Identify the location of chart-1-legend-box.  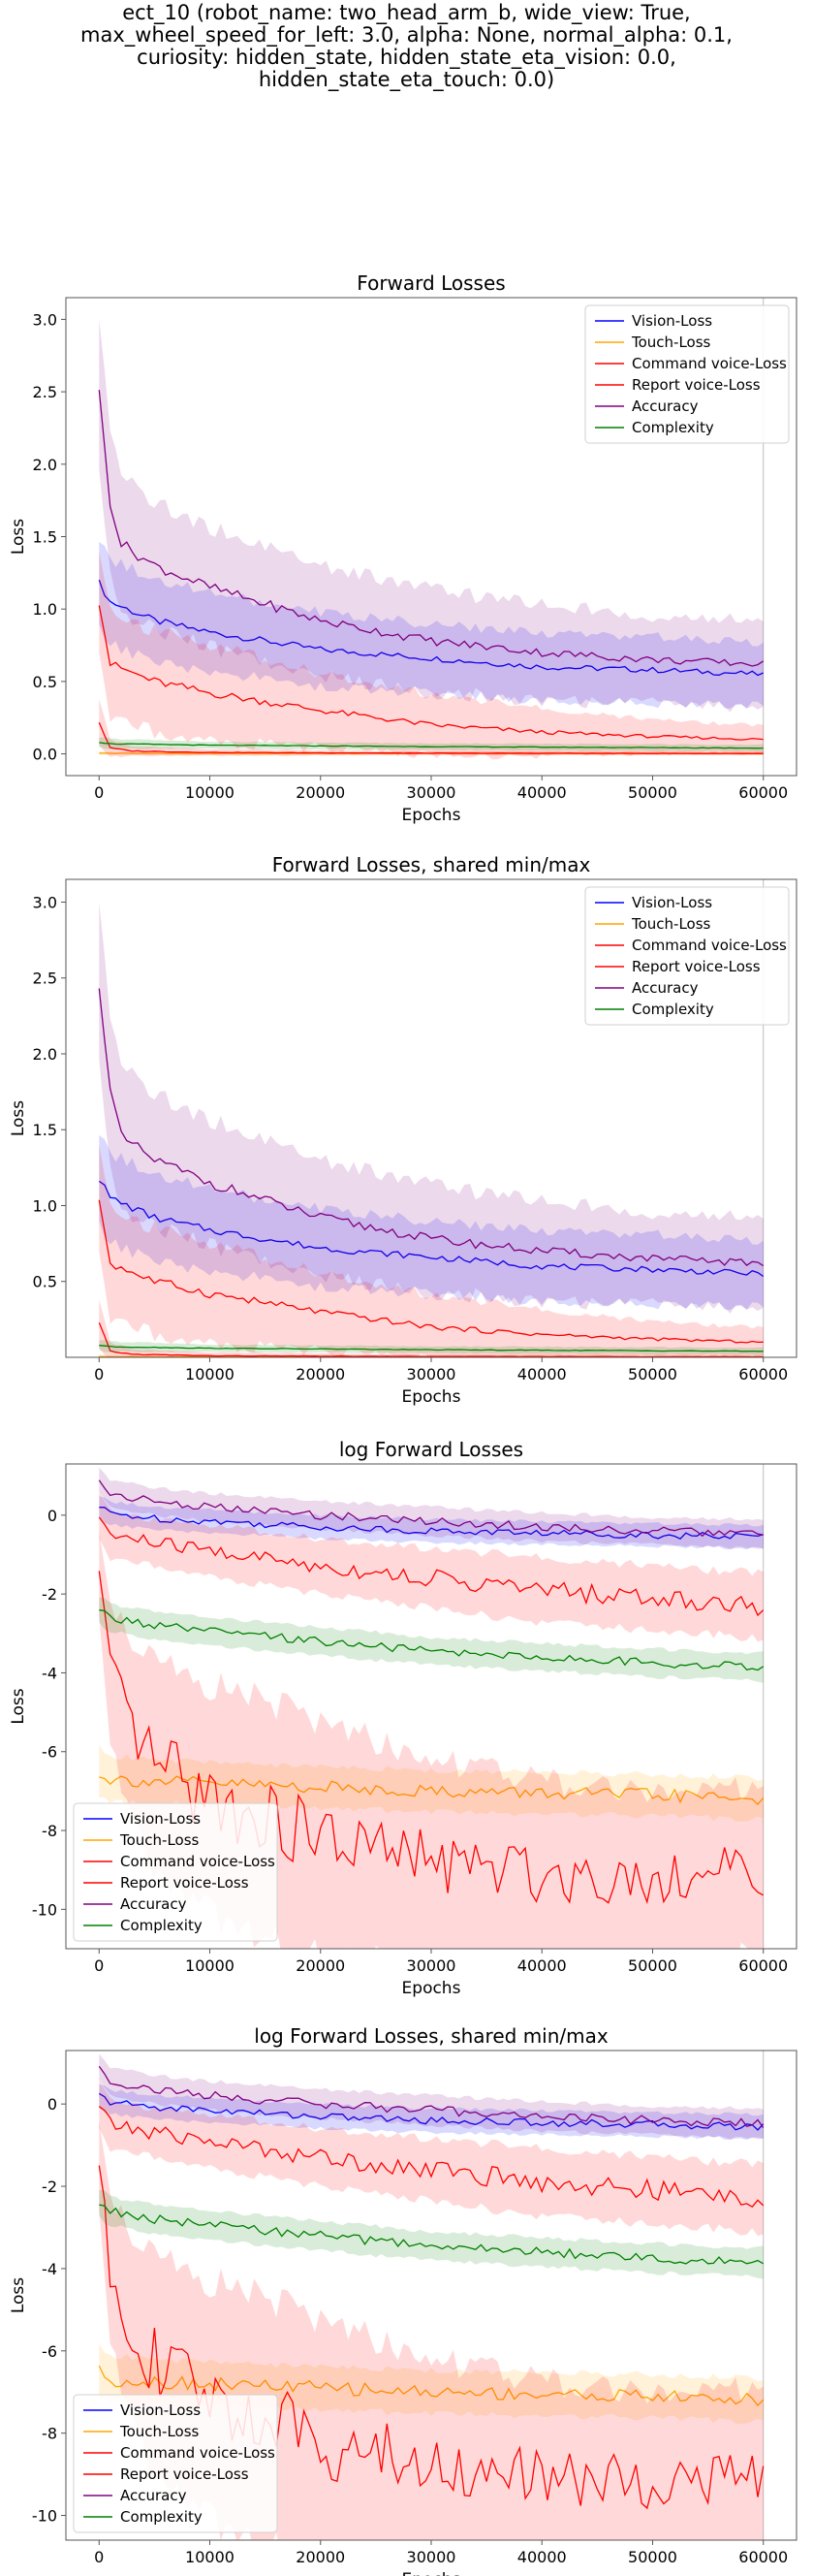
(687, 956).